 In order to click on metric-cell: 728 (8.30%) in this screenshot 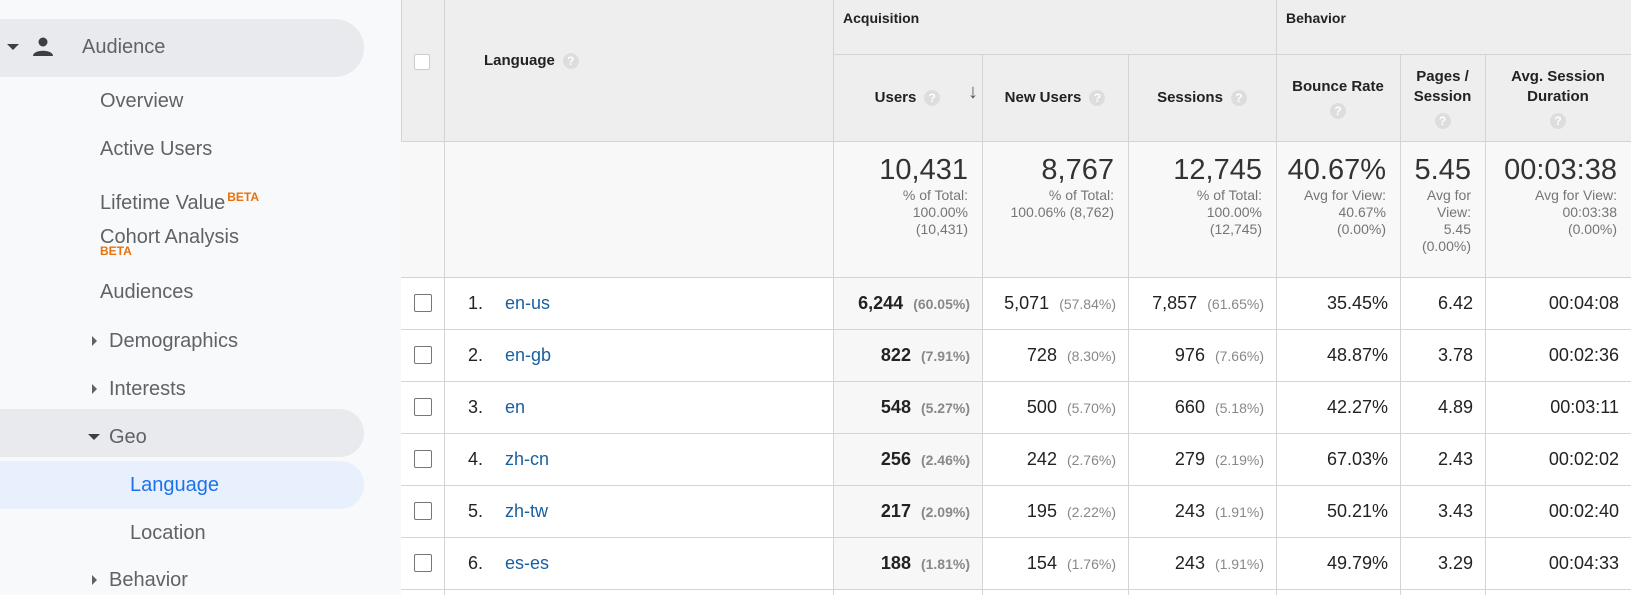, I will do `click(1049, 355)`.